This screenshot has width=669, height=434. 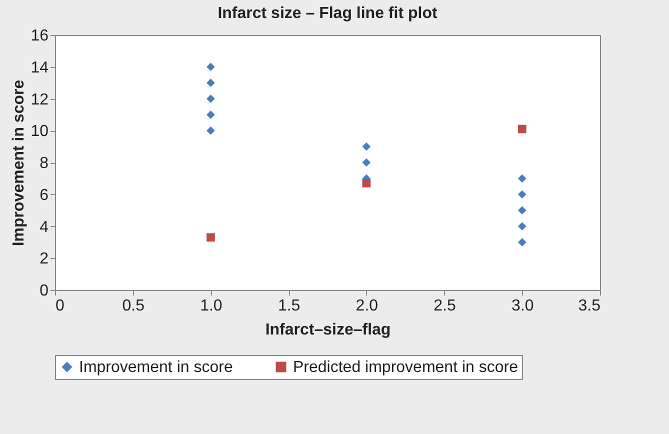 What do you see at coordinates (44, 163) in the screenshot?
I see `y-tick-label: 8` at bounding box center [44, 163].